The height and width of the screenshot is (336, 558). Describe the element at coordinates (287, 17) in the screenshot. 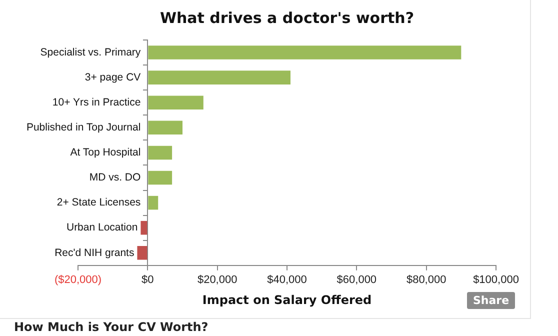

I see `chart-title: What drives a doctor's worth?` at that location.